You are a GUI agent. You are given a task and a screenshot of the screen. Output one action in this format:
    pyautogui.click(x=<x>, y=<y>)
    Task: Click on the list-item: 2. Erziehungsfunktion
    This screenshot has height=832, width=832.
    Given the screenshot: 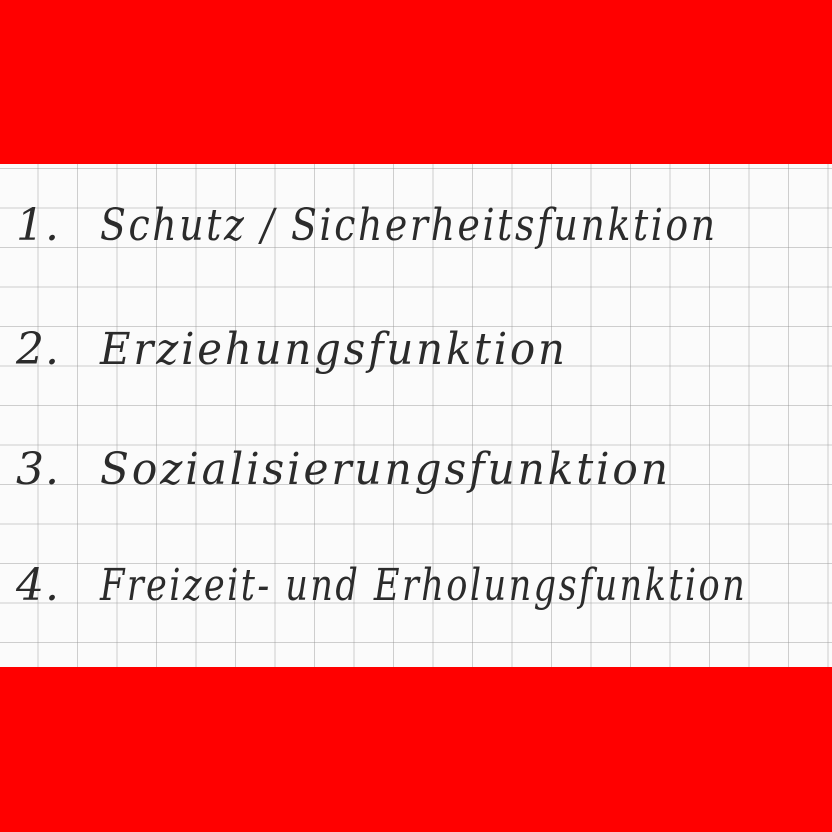 What is the action you would take?
    pyautogui.click(x=416, y=364)
    